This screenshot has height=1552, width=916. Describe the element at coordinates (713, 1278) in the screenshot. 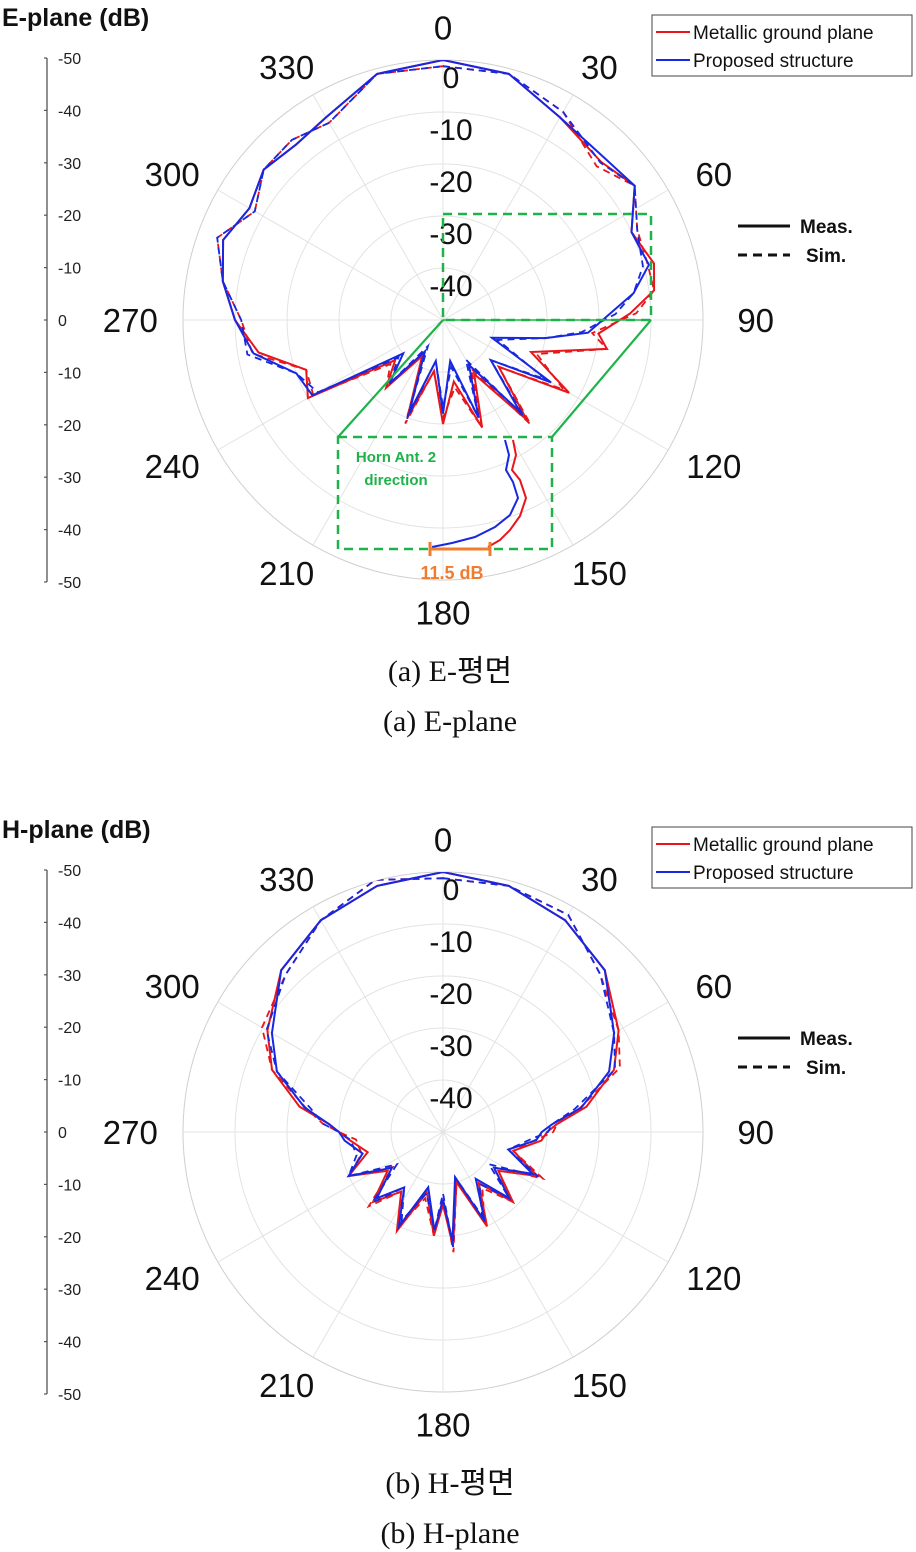

I see `angle-tick-label: 120` at that location.